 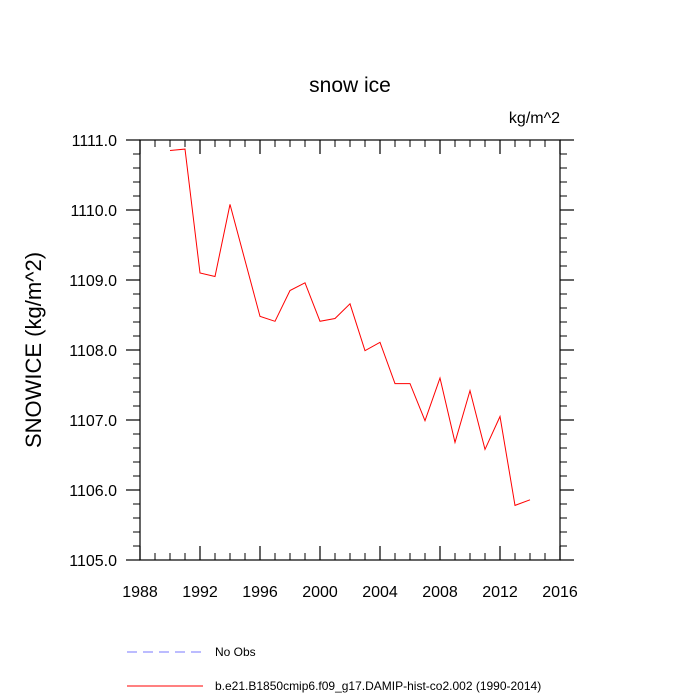 What do you see at coordinates (93, 421) in the screenshot?
I see `y-tick-label: 1107.0` at bounding box center [93, 421].